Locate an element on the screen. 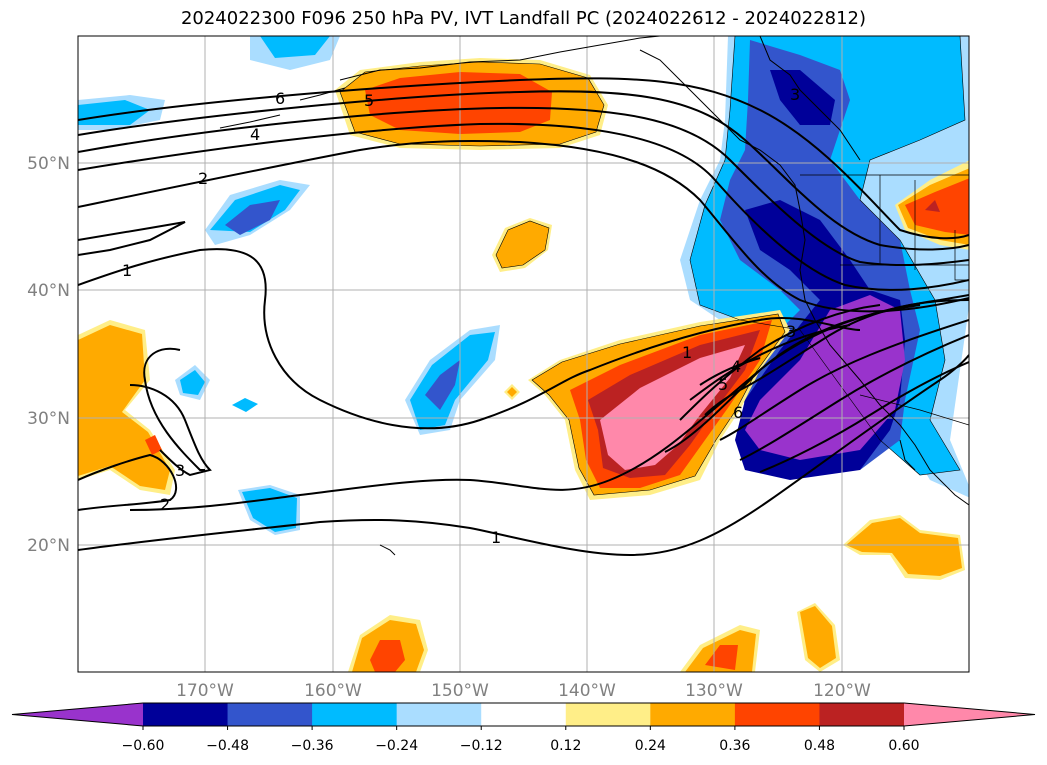 The width and height of the screenshot is (1047, 765). lon-label: 150°W is located at coordinates (460, 691).